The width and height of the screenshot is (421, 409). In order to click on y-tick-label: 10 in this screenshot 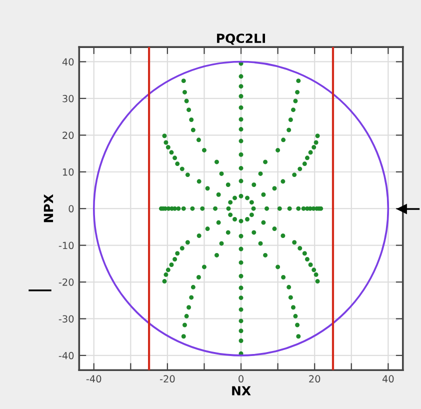, I will do `click(68, 172)`.